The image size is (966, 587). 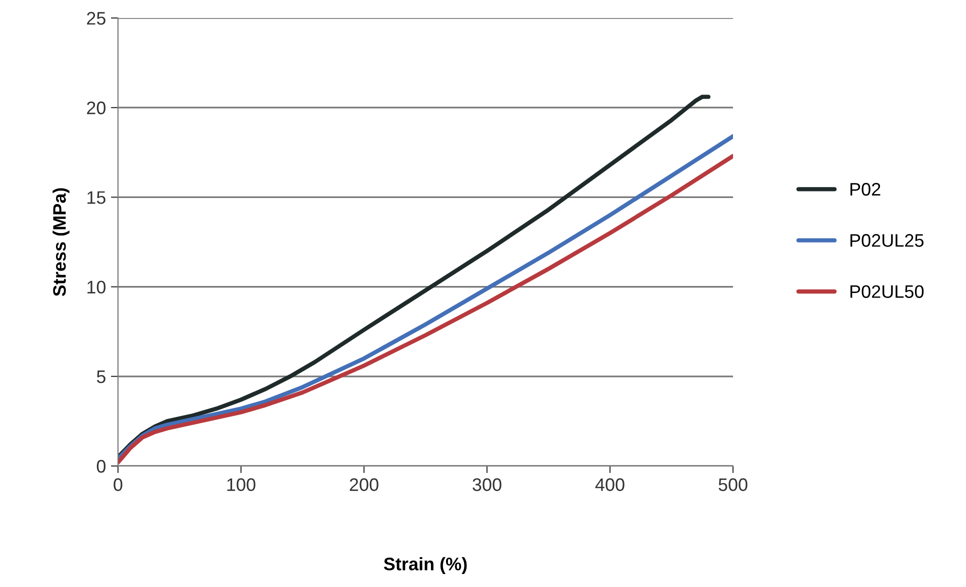 What do you see at coordinates (118, 485) in the screenshot?
I see `x-tick-label: 0` at bounding box center [118, 485].